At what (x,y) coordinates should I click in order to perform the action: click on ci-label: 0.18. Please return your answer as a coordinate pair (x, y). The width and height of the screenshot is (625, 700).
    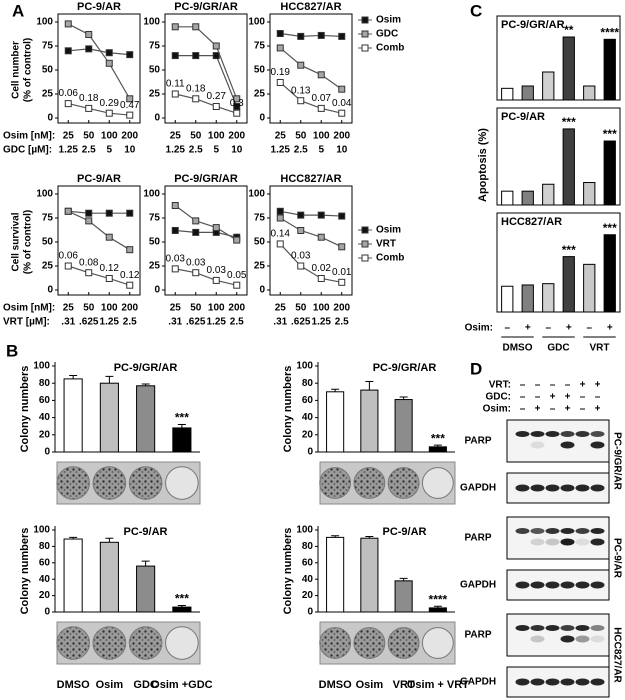
    Looking at the image, I should click on (196, 88).